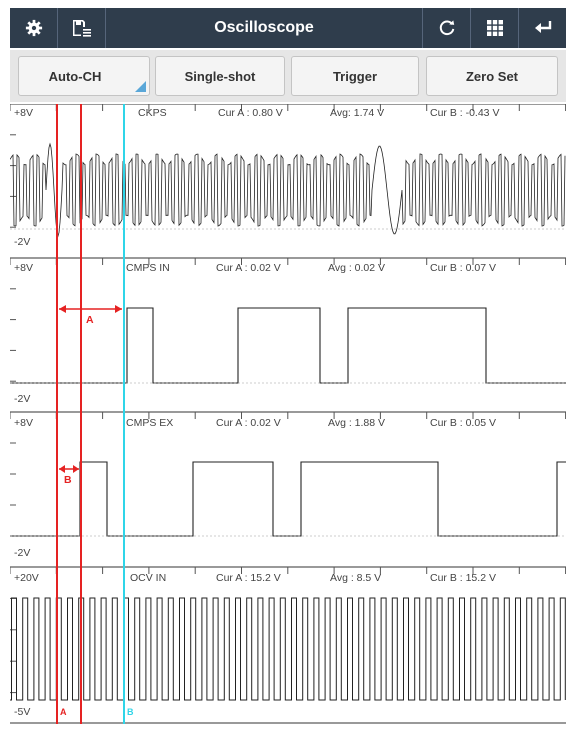 The height and width of the screenshot is (735, 577). I want to click on save-list-icon, so click(81, 28).